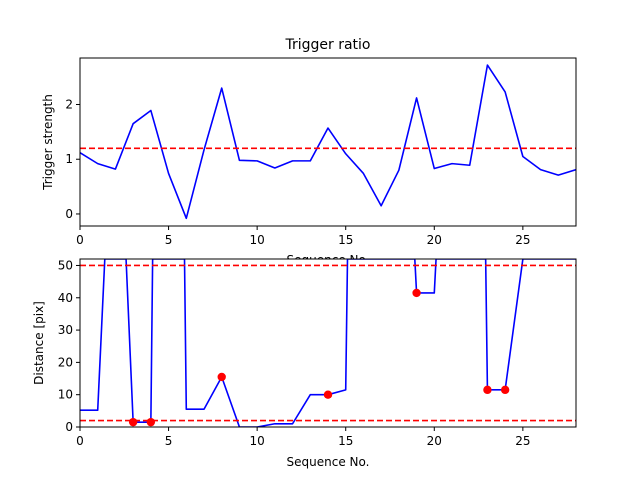 The image size is (640, 480). I want to click on y-tick-label: 1, so click(69, 159).